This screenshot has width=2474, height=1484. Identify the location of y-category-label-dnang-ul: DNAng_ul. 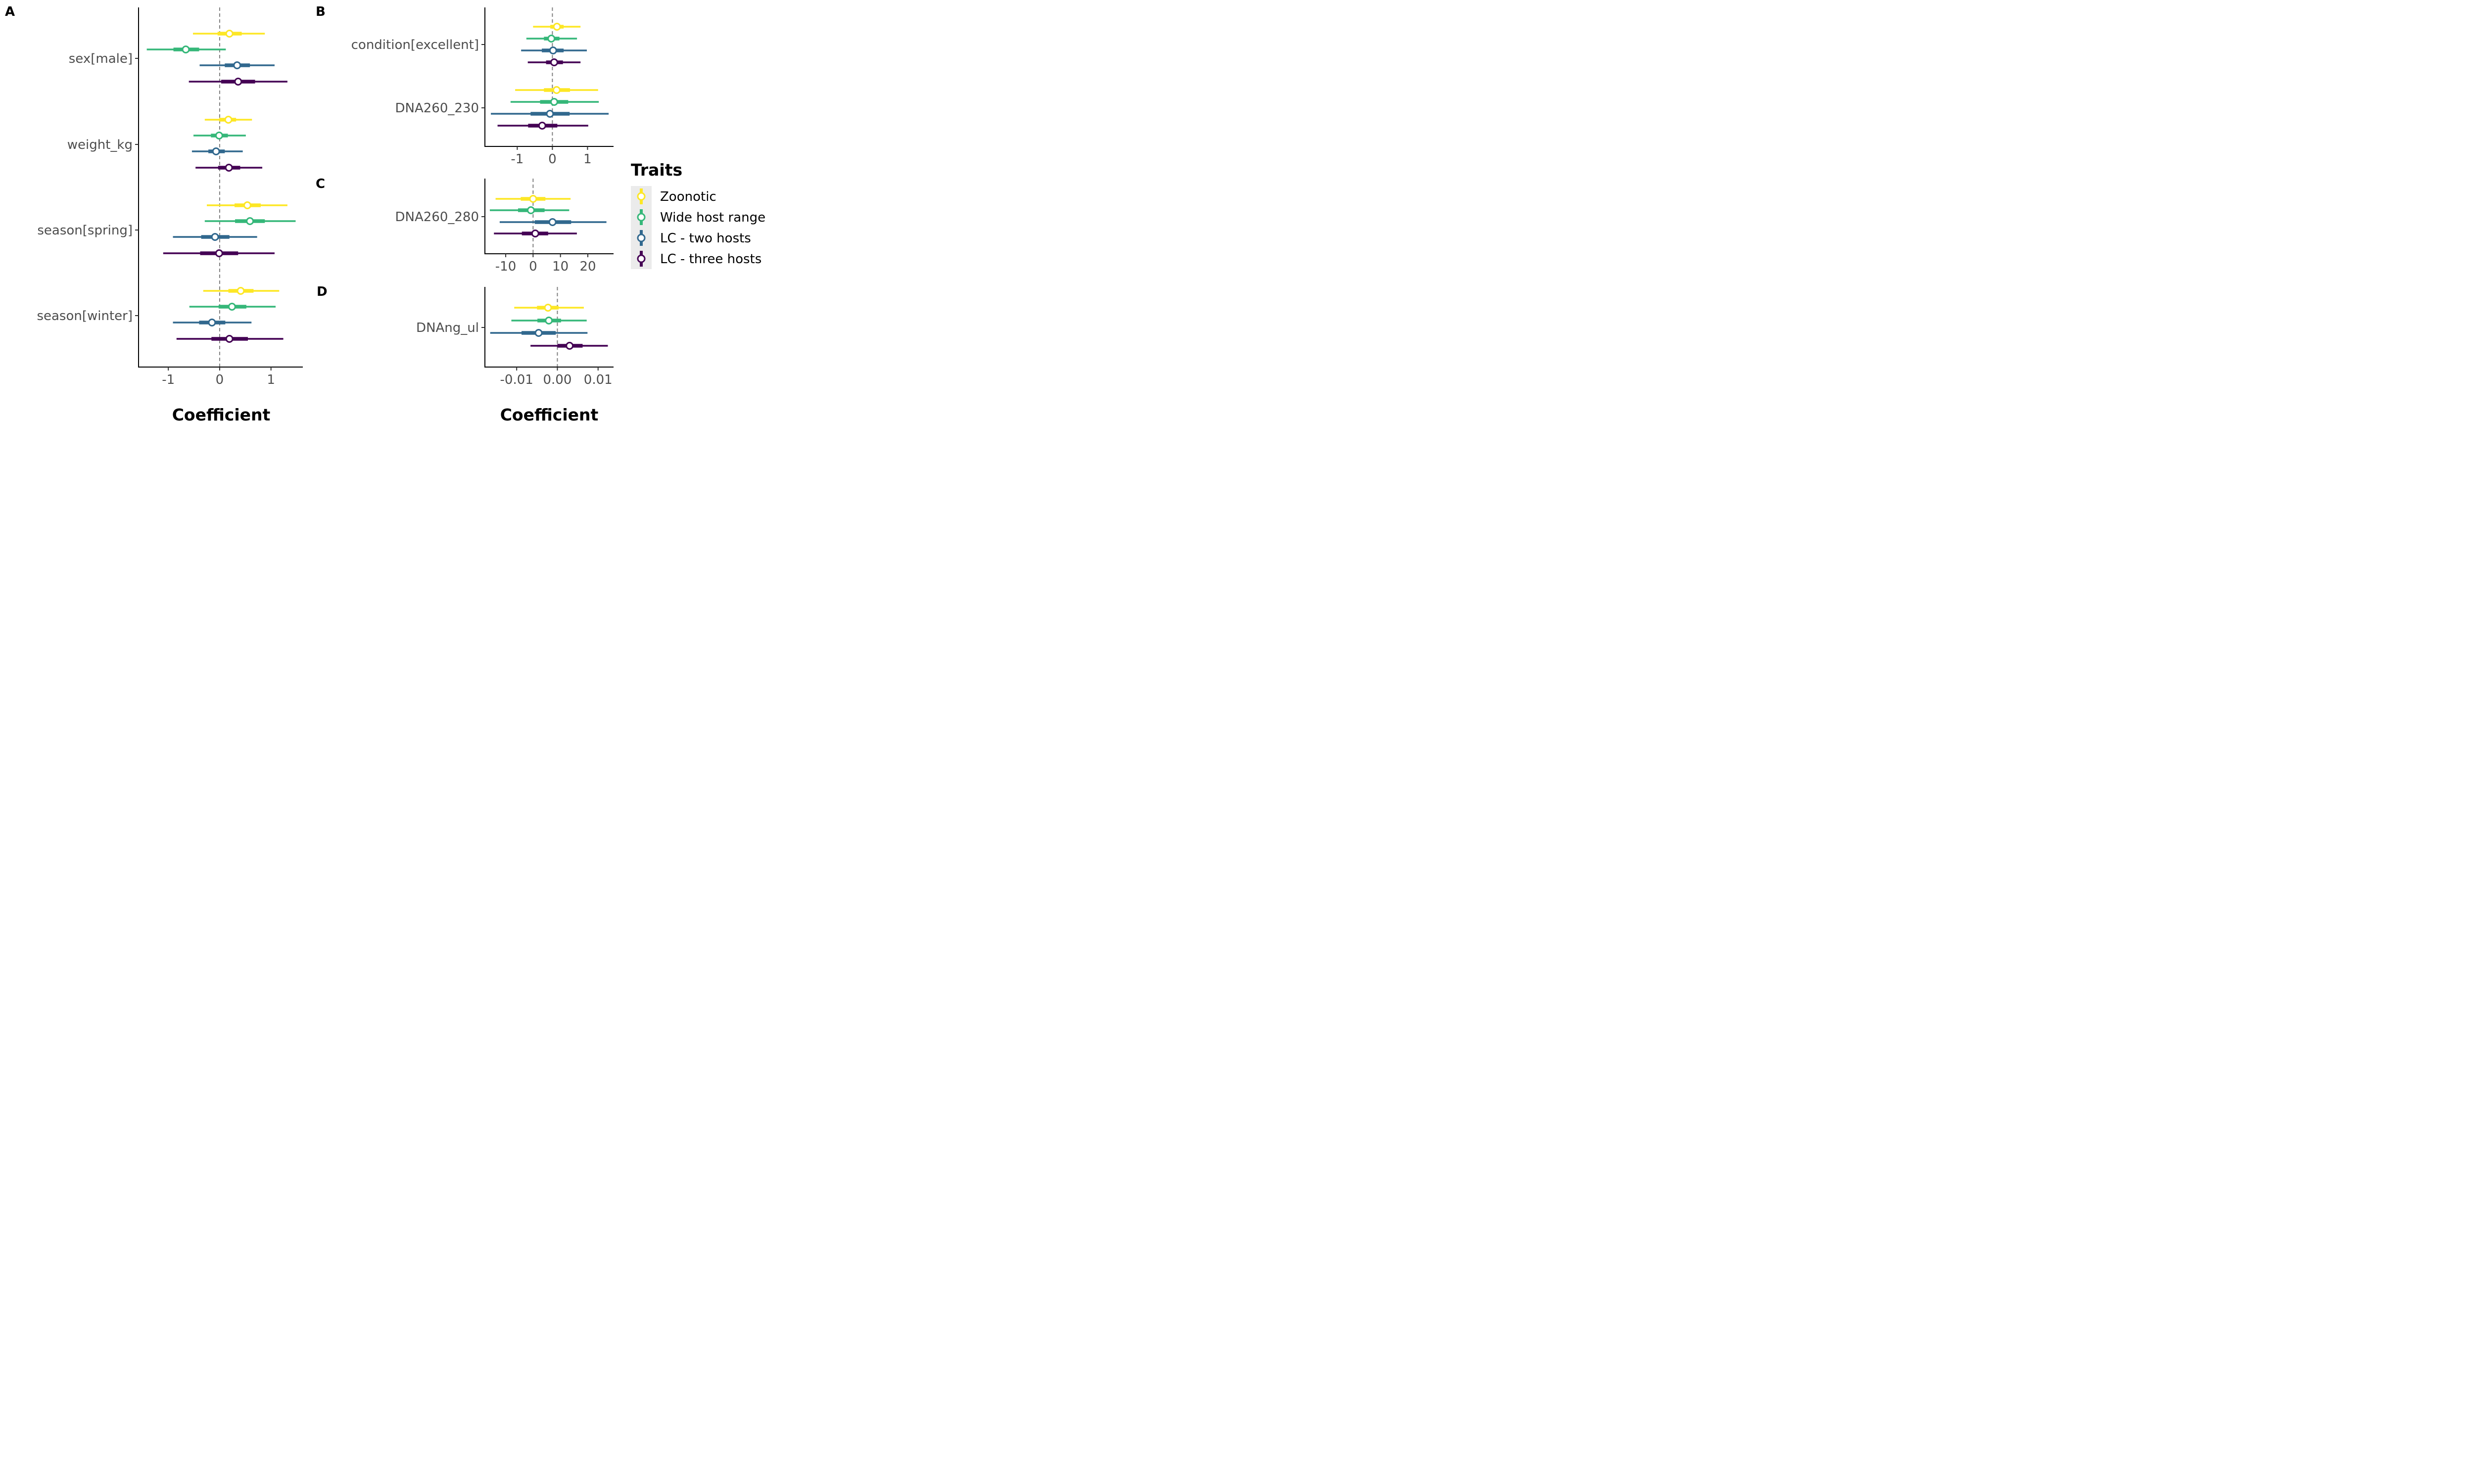
(448, 328).